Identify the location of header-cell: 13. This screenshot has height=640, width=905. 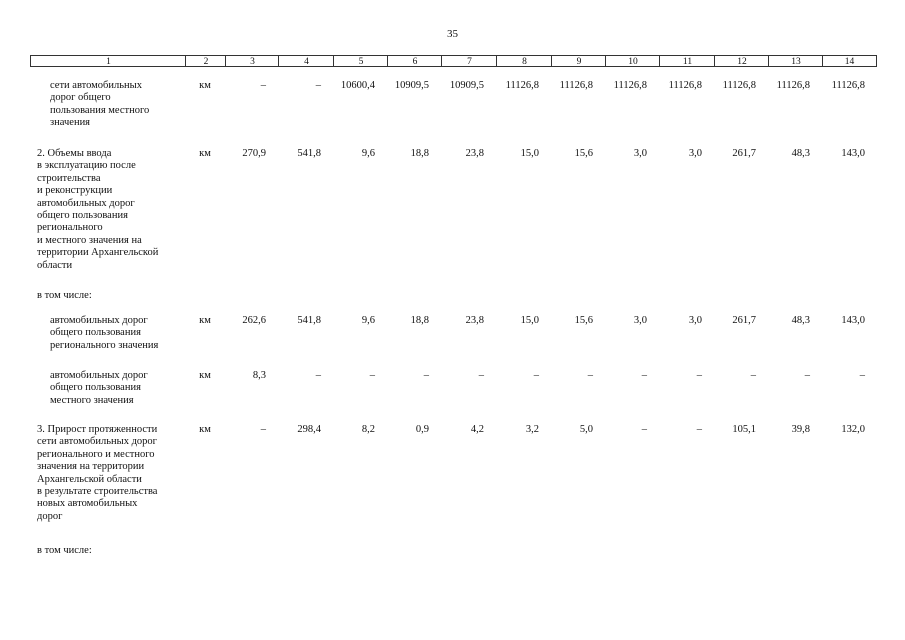
(795, 61).